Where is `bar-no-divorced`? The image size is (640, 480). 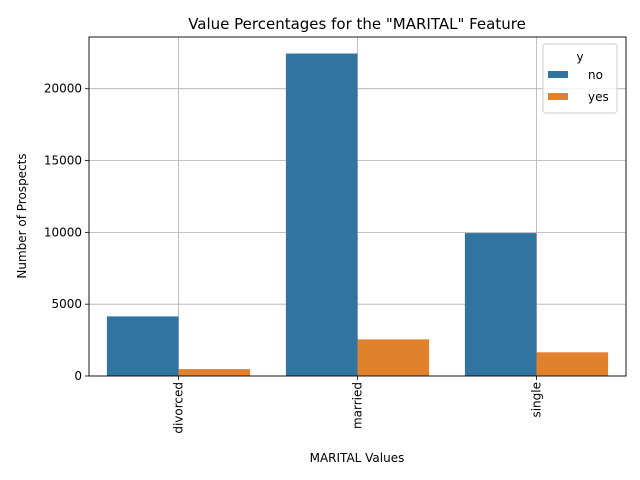
bar-no-divorced is located at coordinates (142, 346).